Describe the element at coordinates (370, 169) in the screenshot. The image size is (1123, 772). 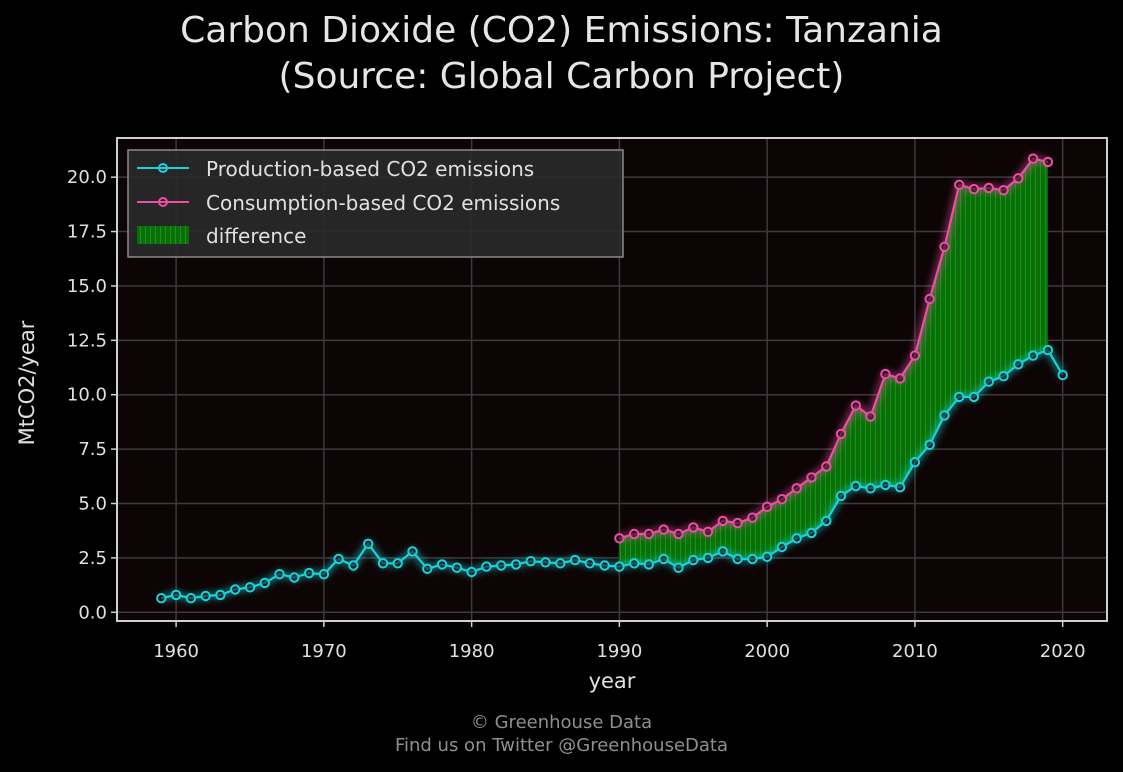
I see `legend-production-label: Production-based CO2 emissions` at that location.